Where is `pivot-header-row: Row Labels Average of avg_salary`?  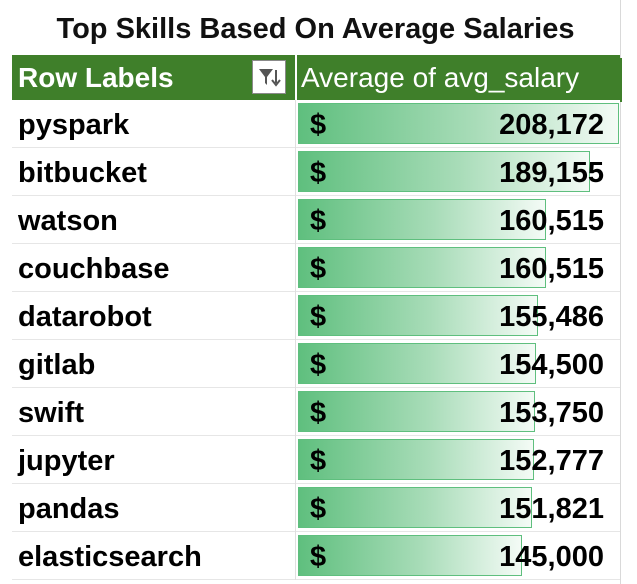
pivot-header-row: Row Labels Average of avg_salary is located at coordinates (316, 77).